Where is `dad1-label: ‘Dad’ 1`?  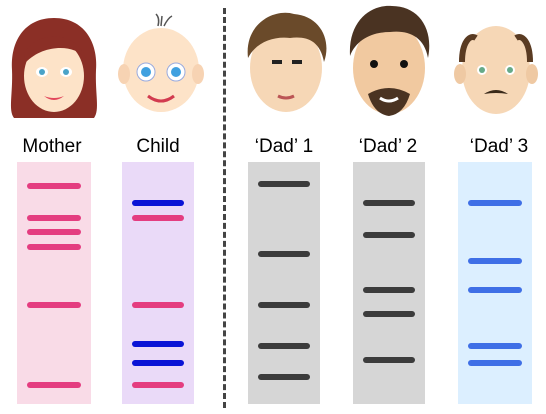
dad1-label: ‘Dad’ 1 is located at coordinates (284, 146).